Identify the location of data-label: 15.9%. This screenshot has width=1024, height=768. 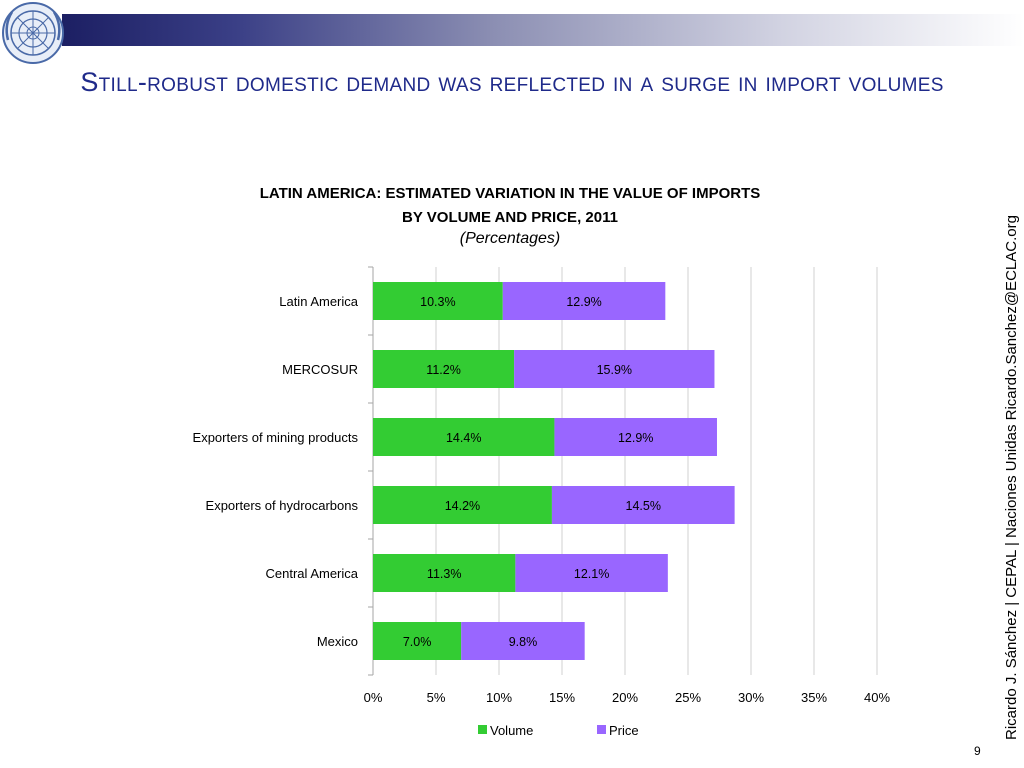
(614, 370).